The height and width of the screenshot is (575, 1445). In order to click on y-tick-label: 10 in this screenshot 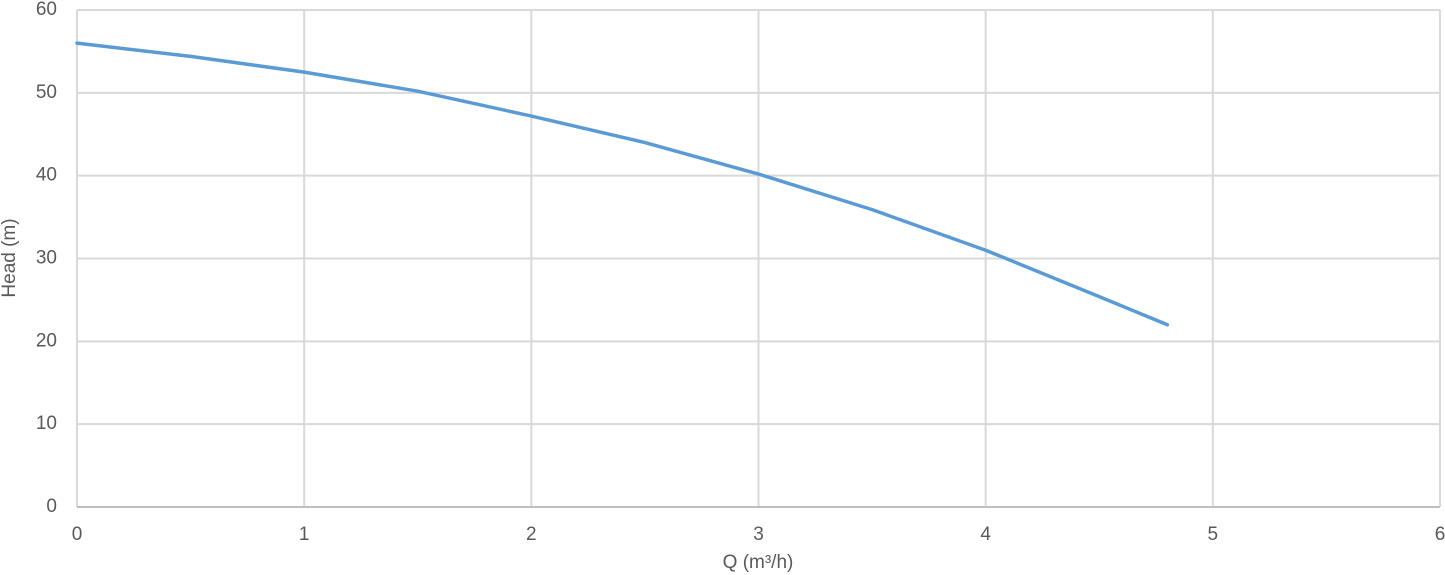, I will do `click(46, 423)`.